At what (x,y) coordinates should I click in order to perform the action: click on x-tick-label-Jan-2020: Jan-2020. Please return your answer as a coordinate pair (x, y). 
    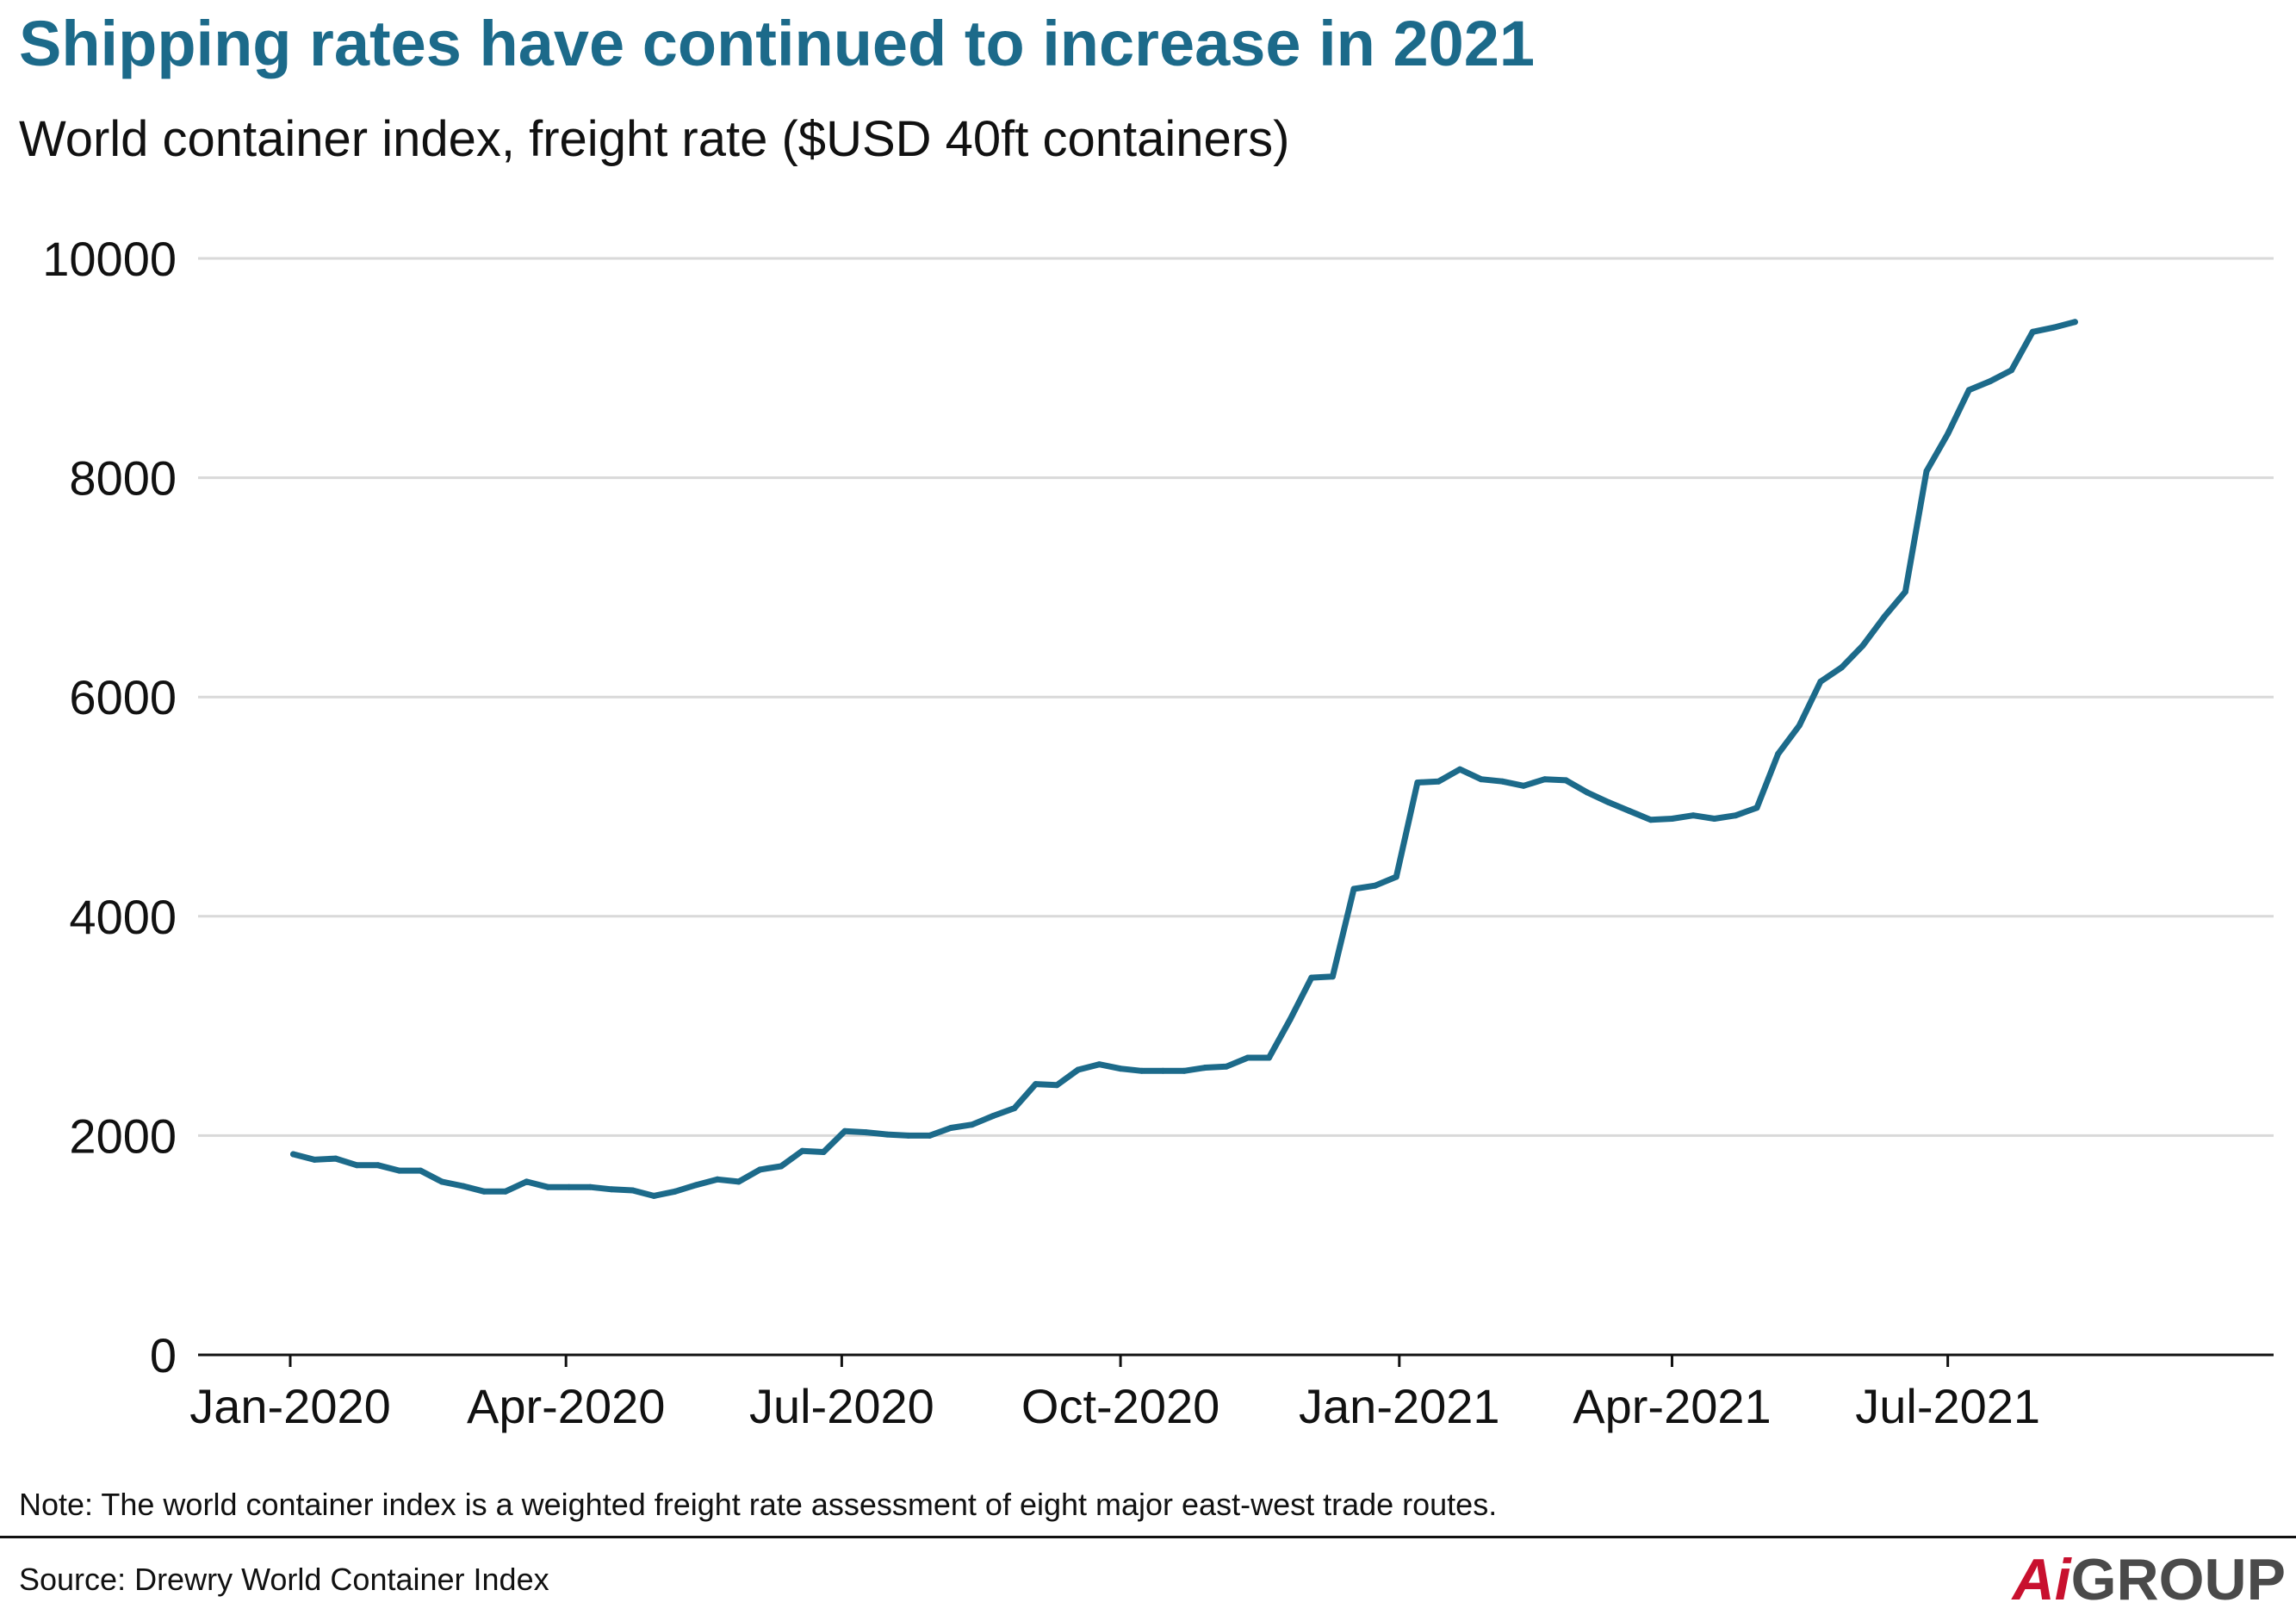
    Looking at the image, I should click on (290, 1406).